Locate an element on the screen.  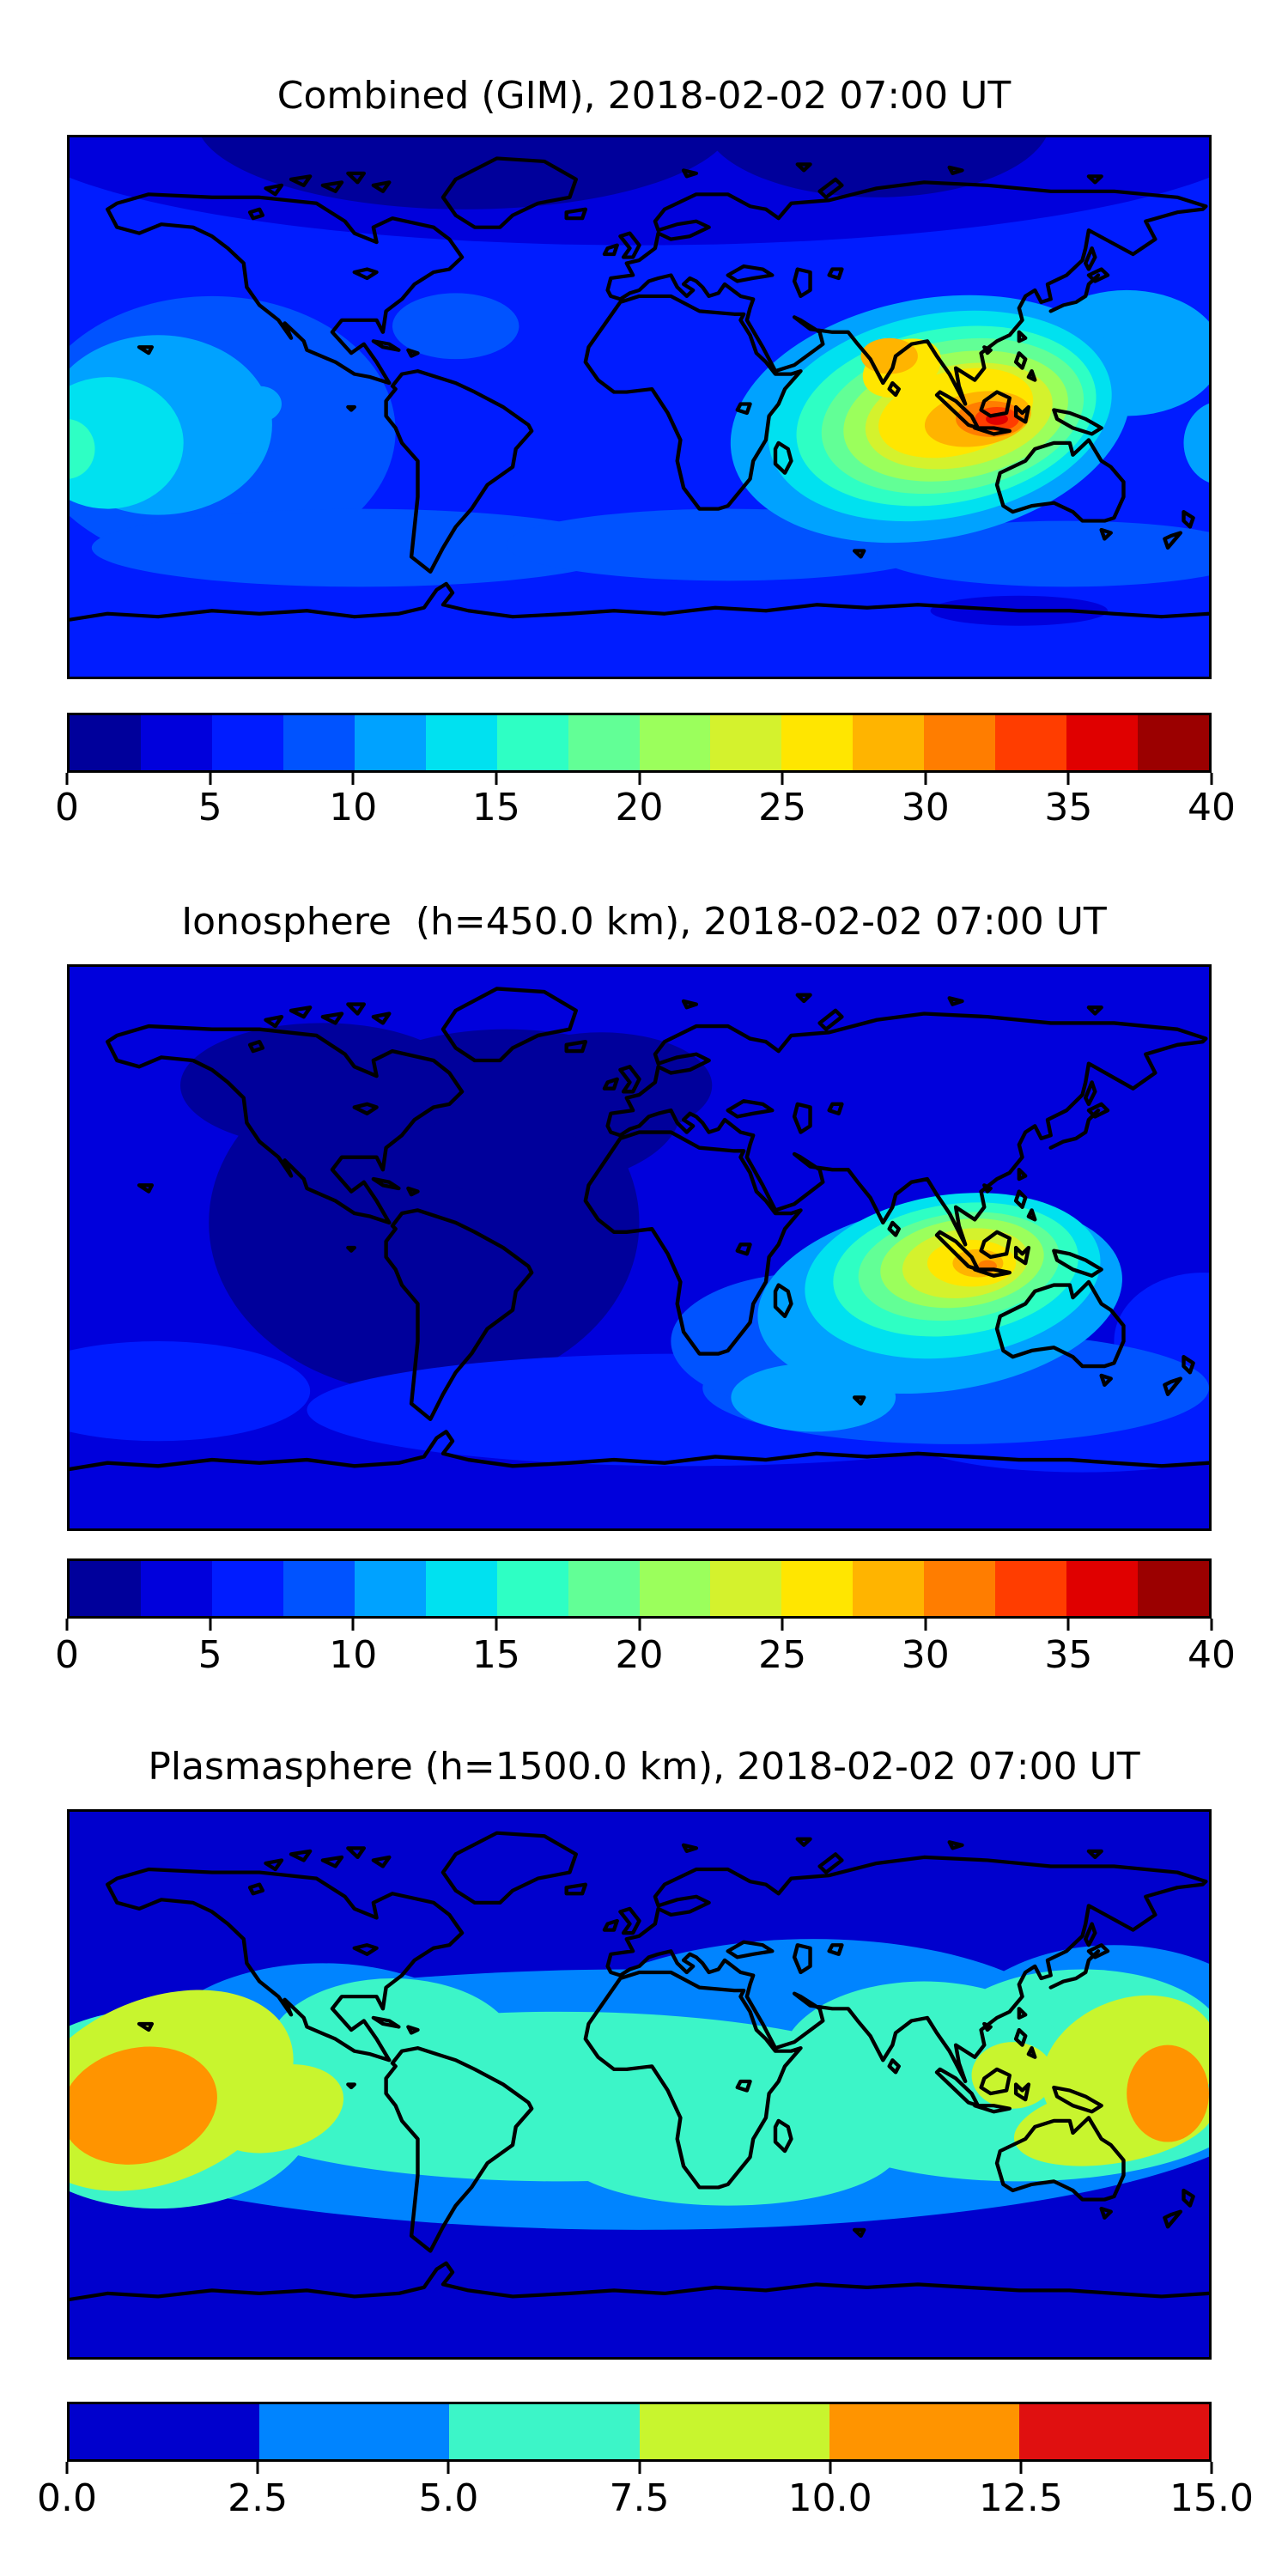
colorbar-ticks-ionosphere is located at coordinates (639, 1625).